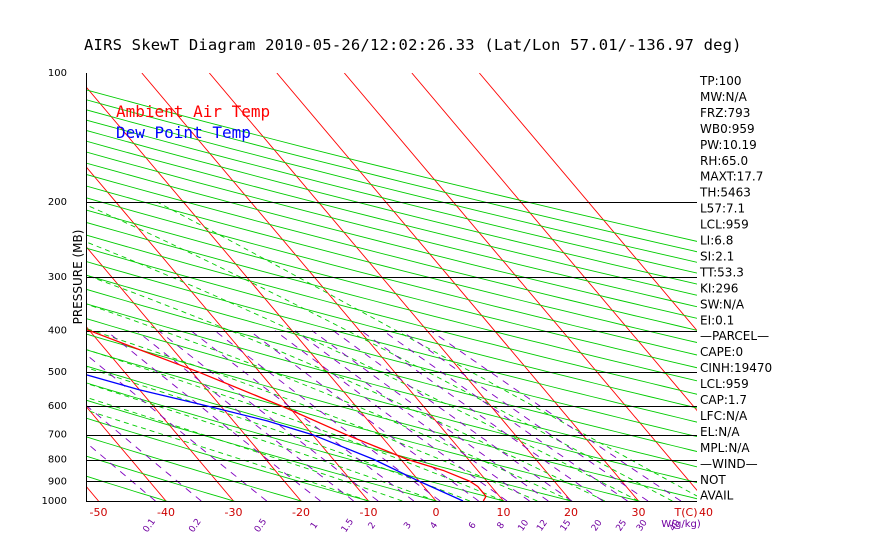 This screenshot has width=870, height=560. I want to click on stability-index-label: PW:10.19, so click(728, 145).